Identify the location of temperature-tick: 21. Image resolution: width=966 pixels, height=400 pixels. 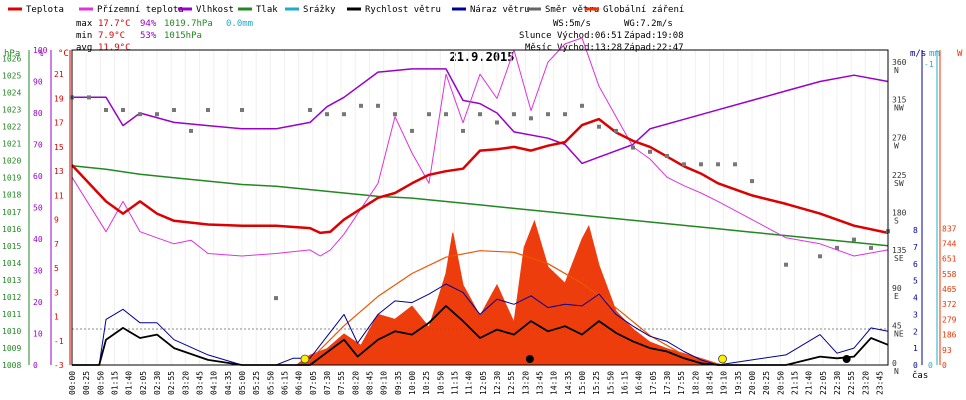
(59, 74).